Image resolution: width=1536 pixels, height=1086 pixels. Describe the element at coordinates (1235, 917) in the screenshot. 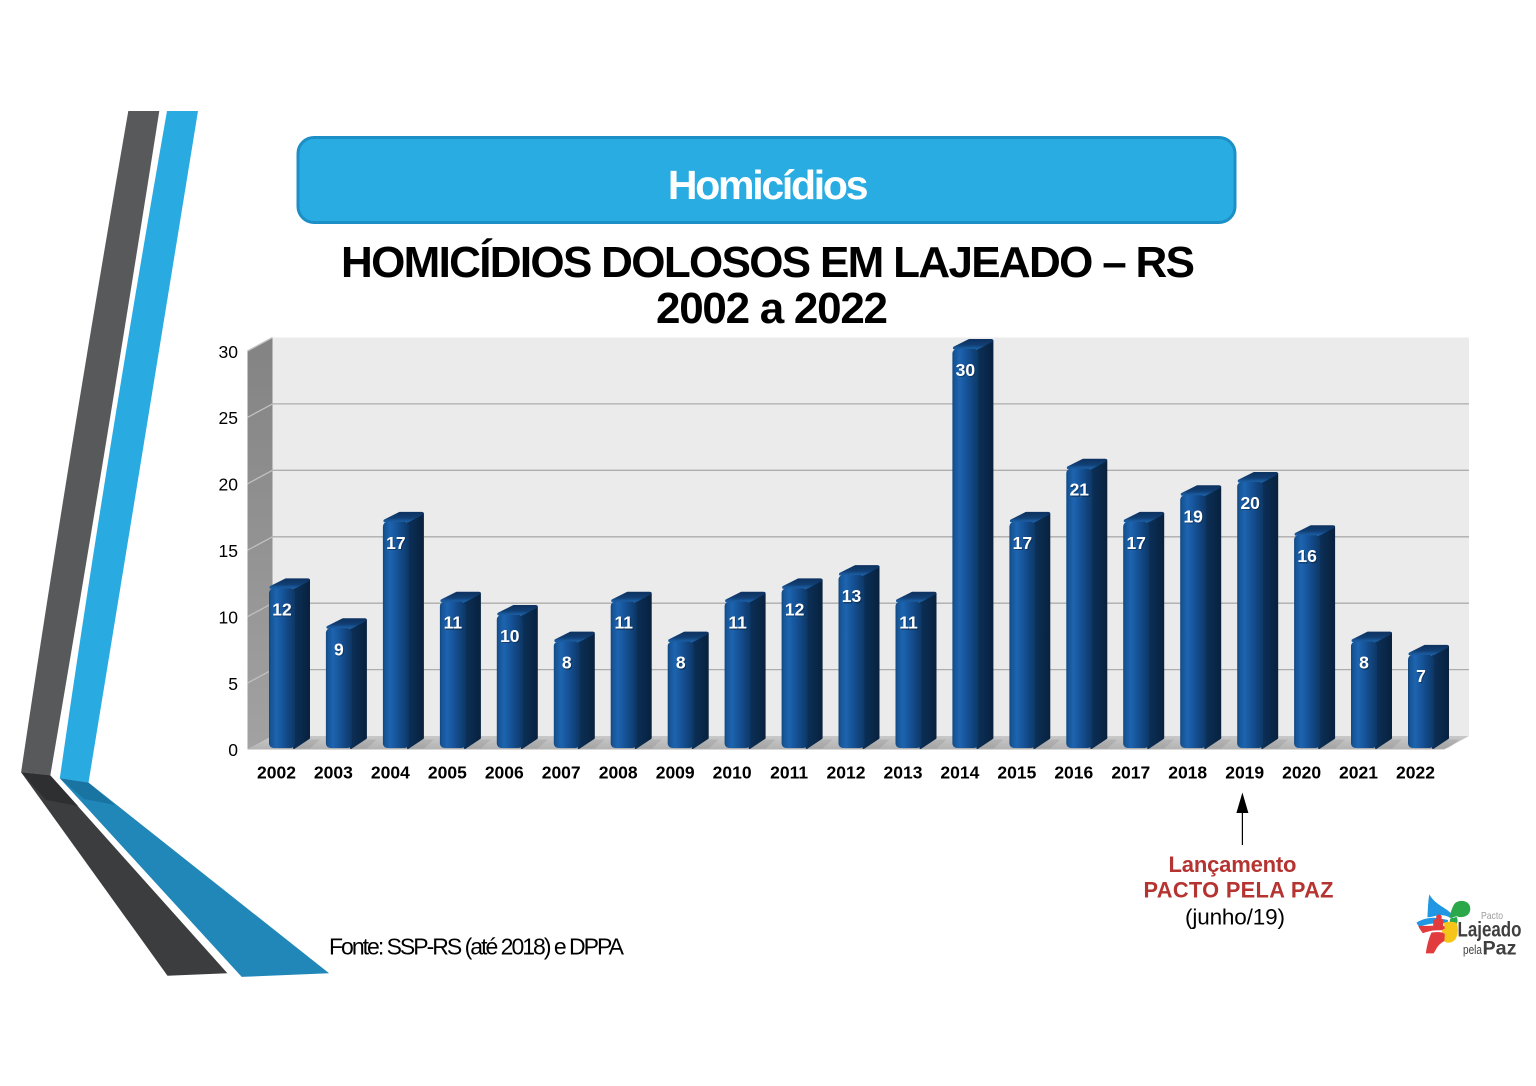

I see `svg-text: (junho/19)` at that location.